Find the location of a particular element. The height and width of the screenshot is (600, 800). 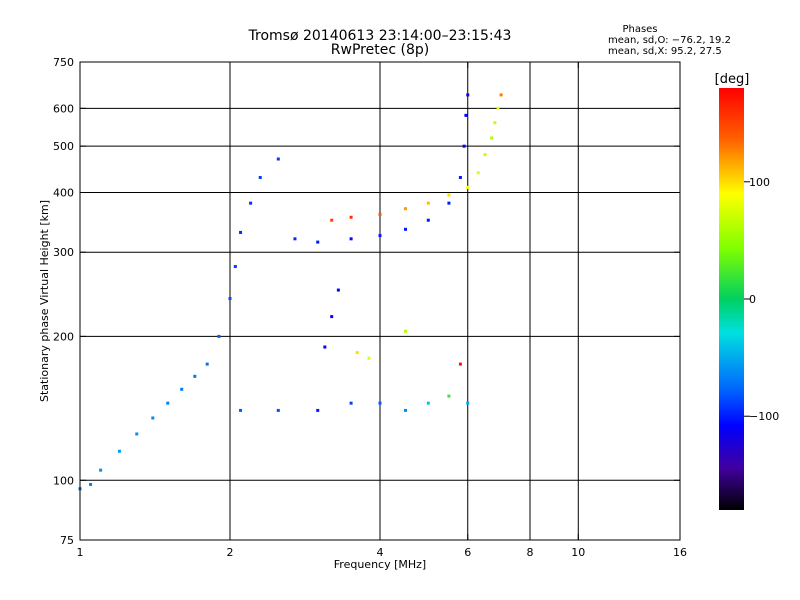

y-tick-label: 100 is located at coordinates (63, 480).